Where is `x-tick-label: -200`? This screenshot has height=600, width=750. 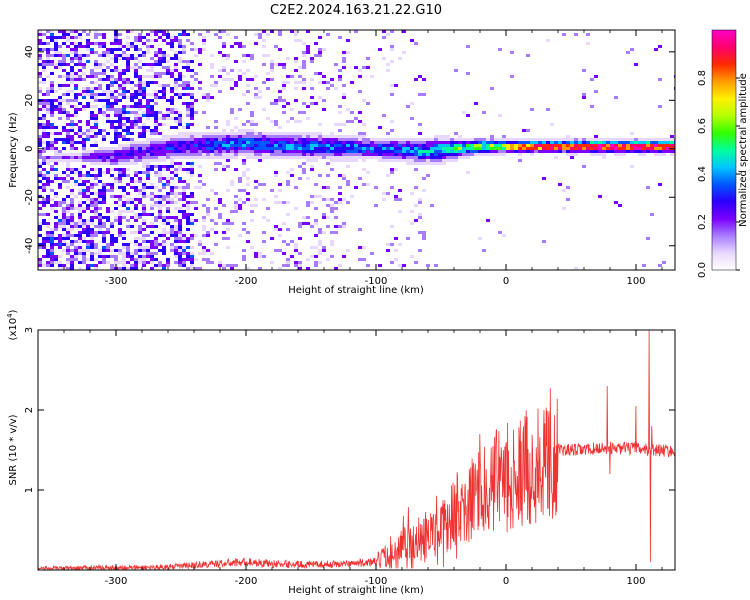 x-tick-label: -200 is located at coordinates (246, 581).